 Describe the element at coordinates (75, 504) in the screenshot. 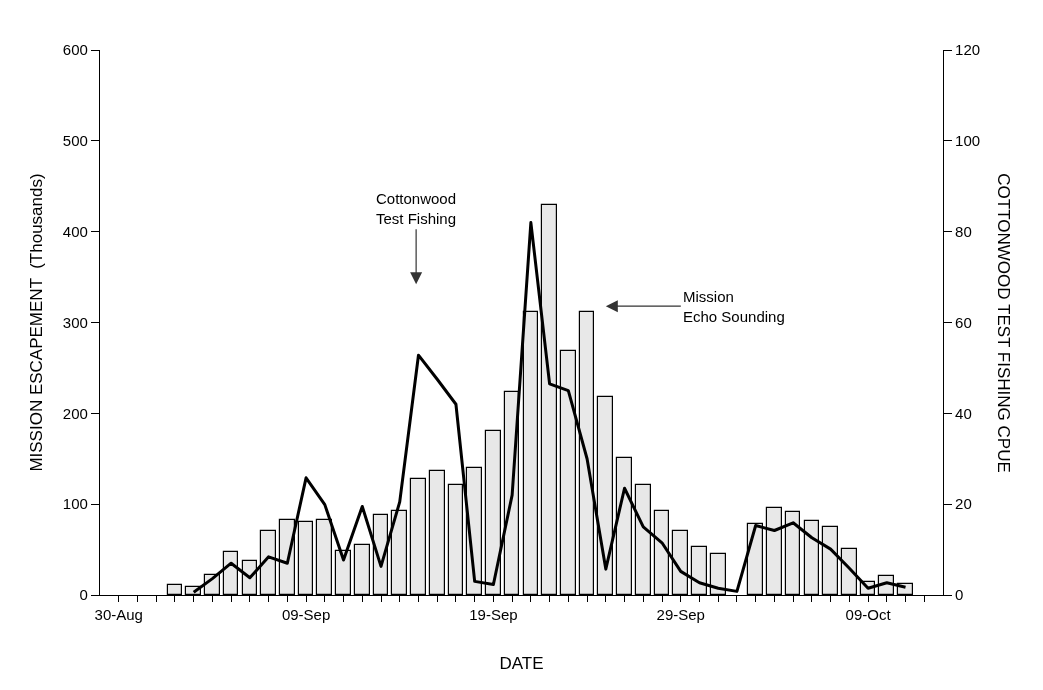

I see `y-tick-label: 100` at that location.